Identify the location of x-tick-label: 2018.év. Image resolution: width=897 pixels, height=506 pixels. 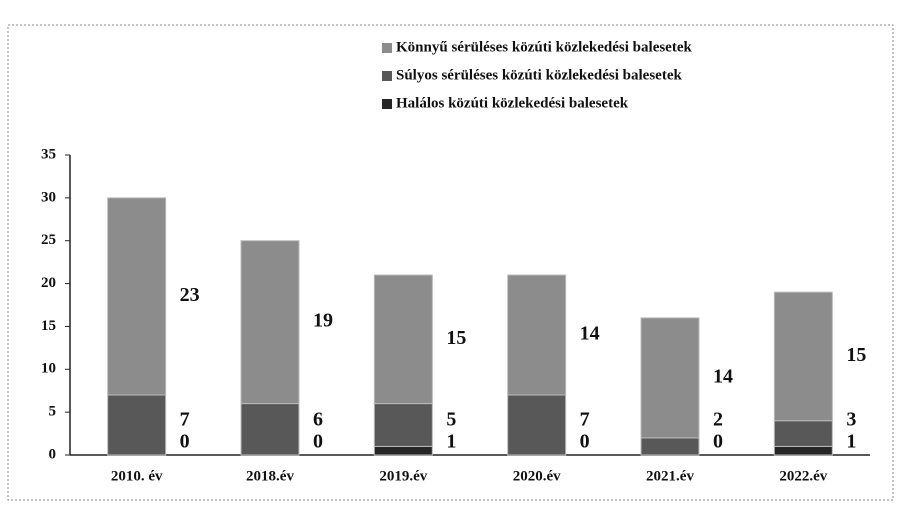
(270, 476).